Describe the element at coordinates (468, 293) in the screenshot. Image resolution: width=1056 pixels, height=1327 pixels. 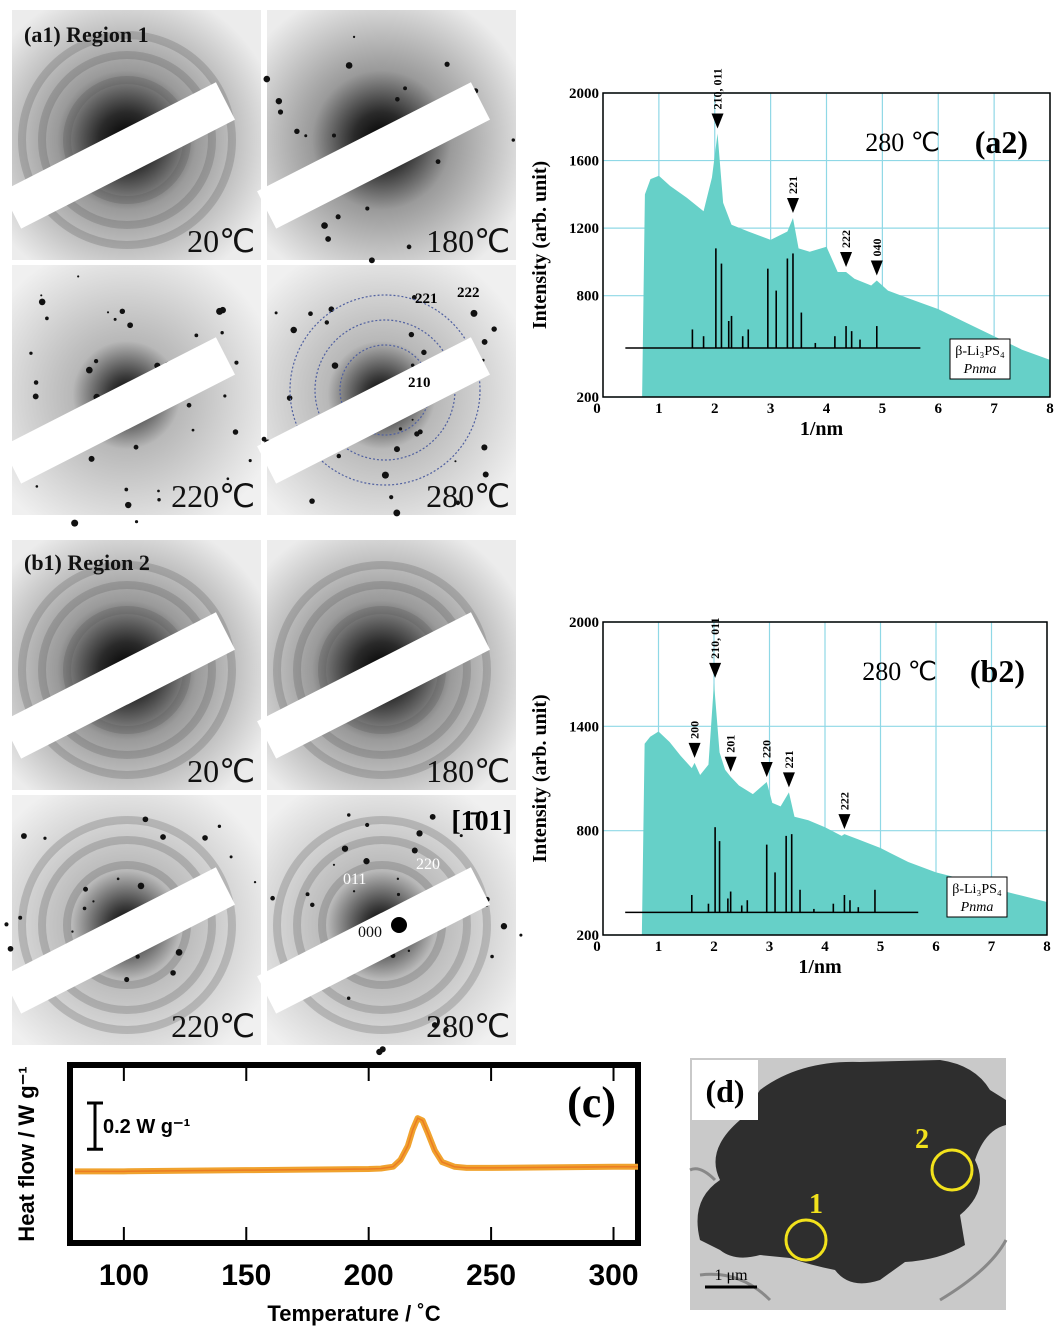
I see `ring-label: 222` at that location.